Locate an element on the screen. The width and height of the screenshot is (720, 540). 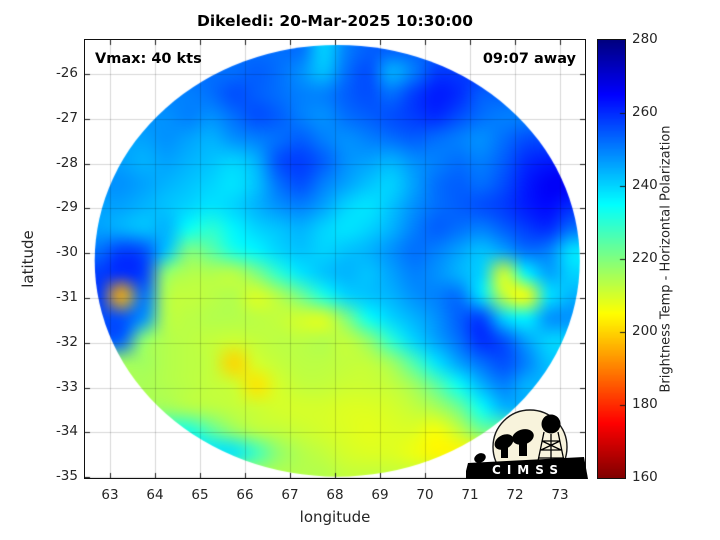
x-tick-label: 66 is located at coordinates (245, 495).